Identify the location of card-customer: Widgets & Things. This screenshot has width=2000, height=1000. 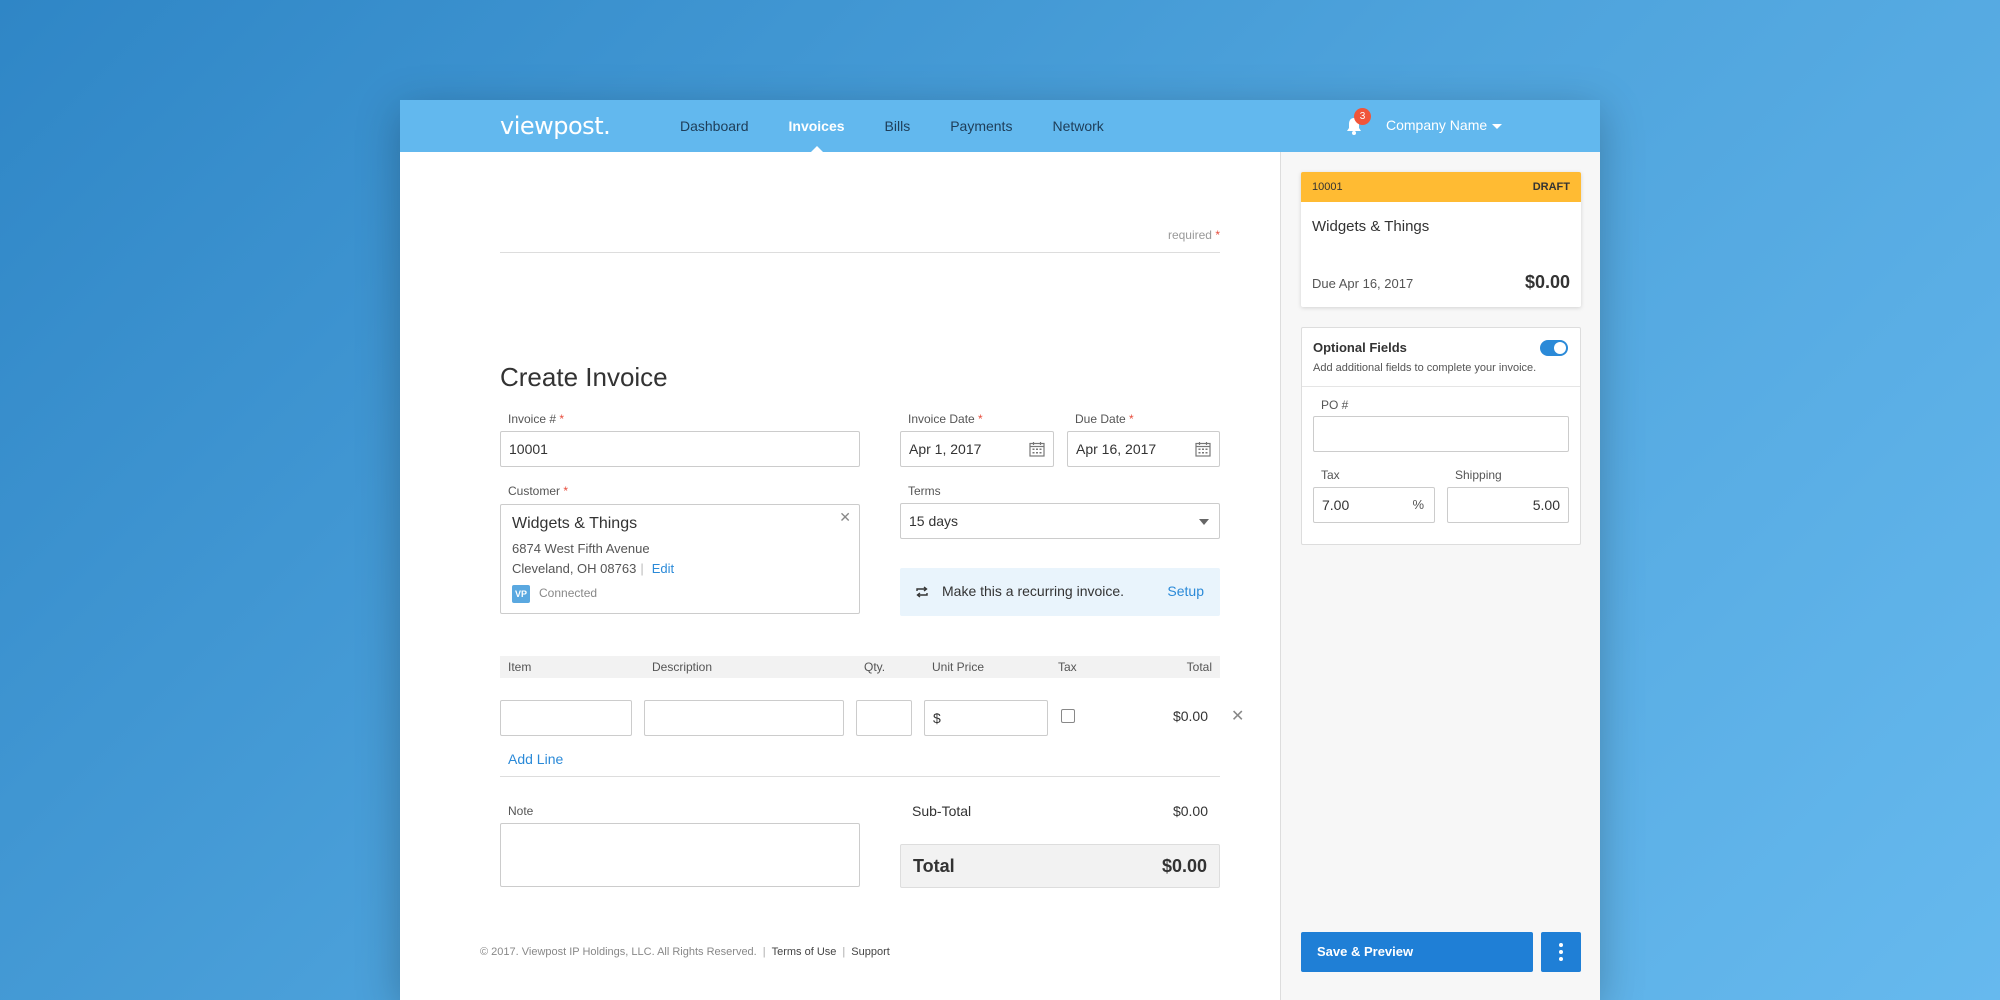
(1371, 226).